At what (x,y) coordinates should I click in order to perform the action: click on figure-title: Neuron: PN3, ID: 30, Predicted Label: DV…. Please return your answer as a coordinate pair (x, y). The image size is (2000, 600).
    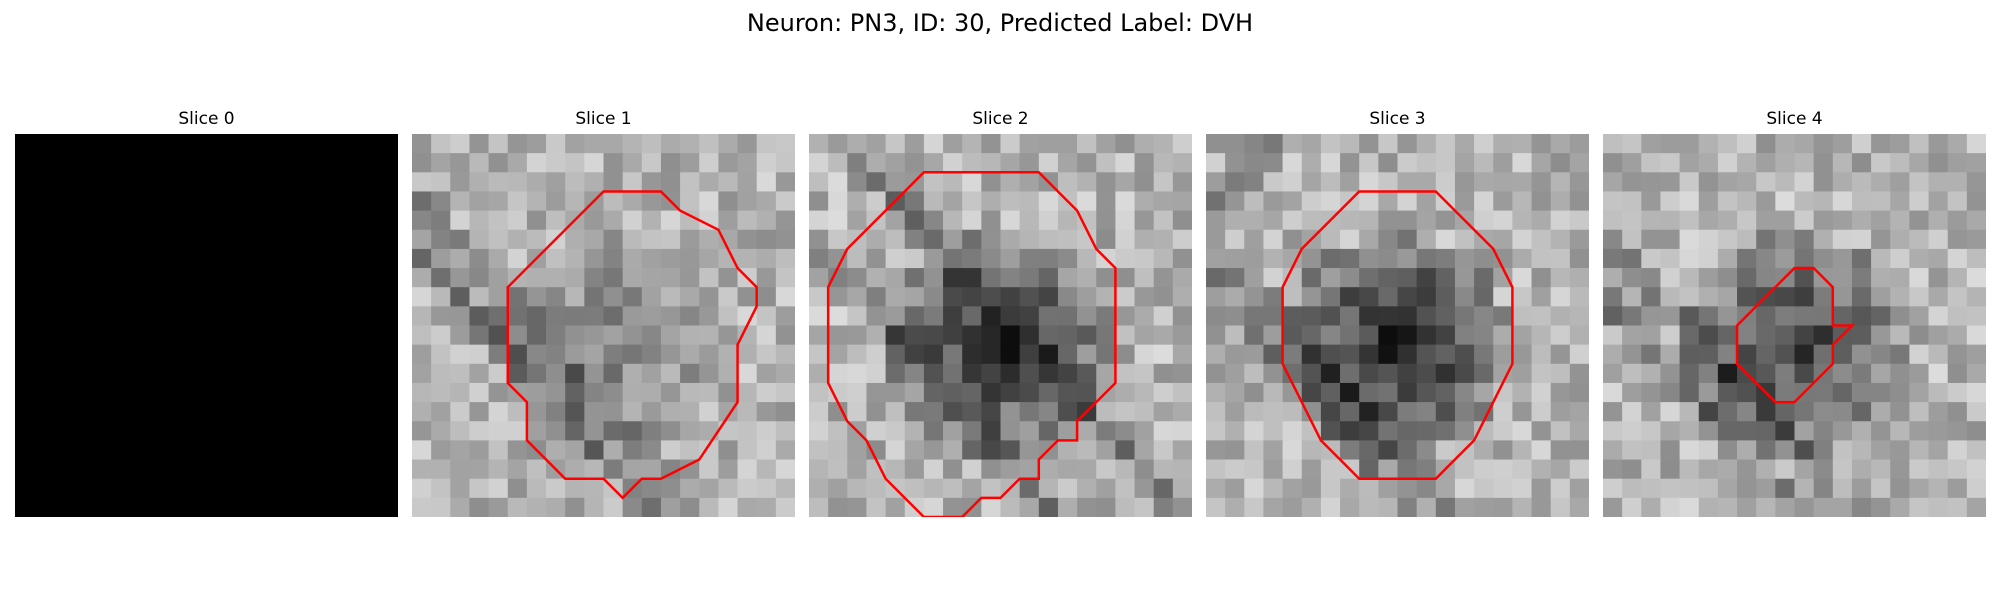
    Looking at the image, I should click on (1000, 23).